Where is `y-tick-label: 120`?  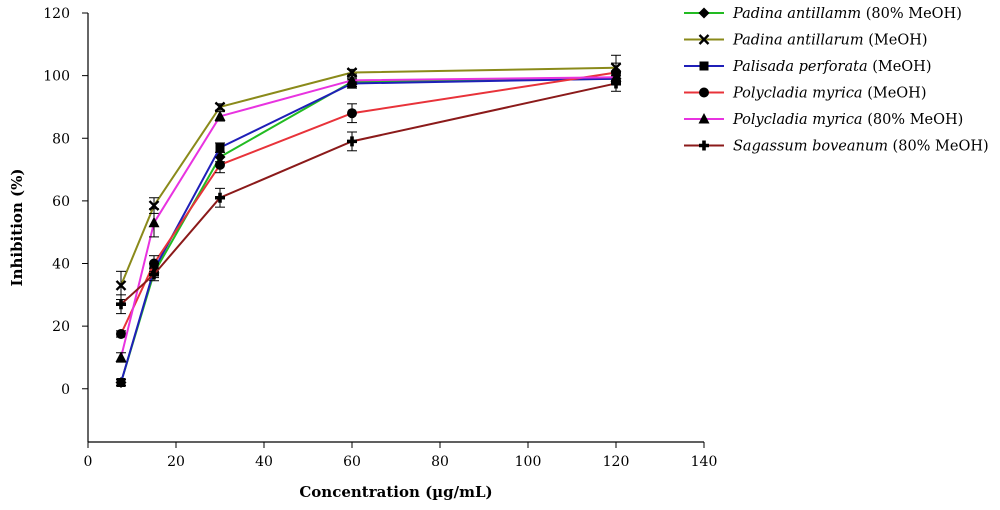
y-tick-label: 120 is located at coordinates (56, 14).